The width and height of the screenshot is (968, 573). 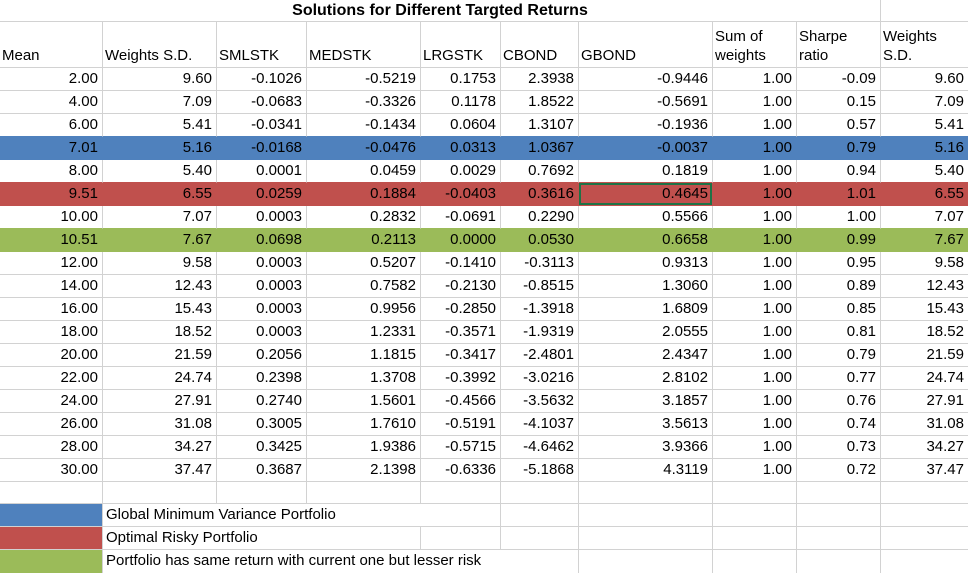 What do you see at coordinates (160, 45) in the screenshot?
I see `column-header-cell: Weights S.D.` at bounding box center [160, 45].